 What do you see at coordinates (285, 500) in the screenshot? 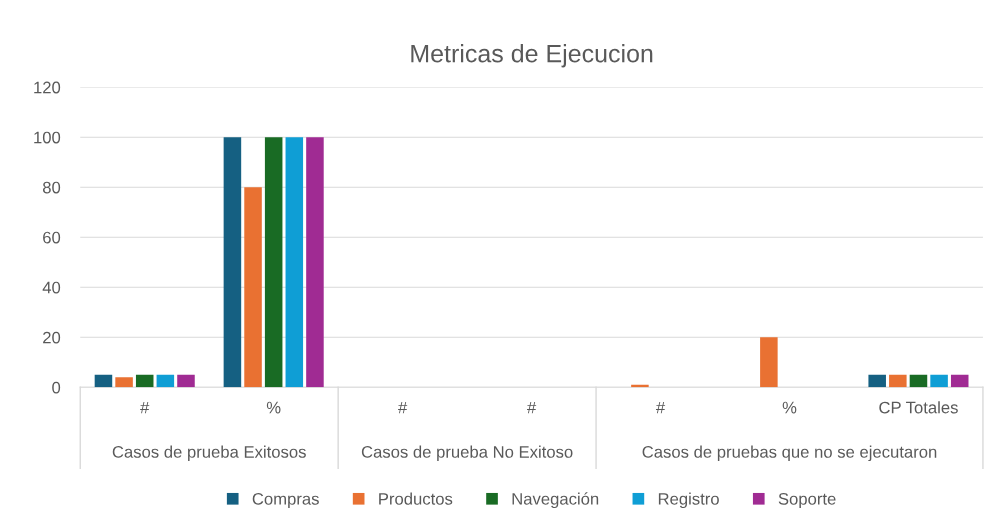
I see `legend-label: Compras` at bounding box center [285, 500].